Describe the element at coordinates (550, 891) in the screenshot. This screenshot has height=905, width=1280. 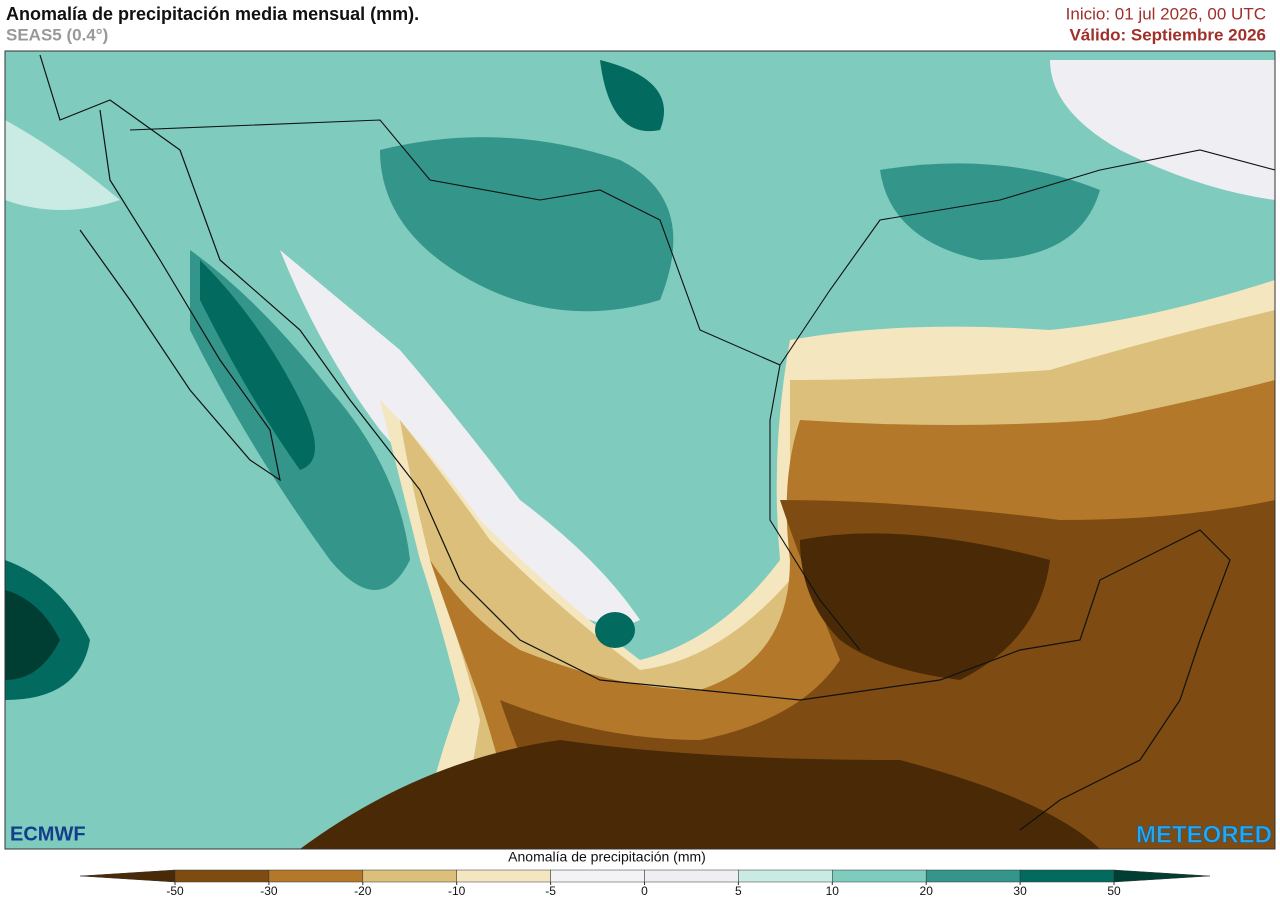
I see `colorbar-tick-label: -5` at that location.